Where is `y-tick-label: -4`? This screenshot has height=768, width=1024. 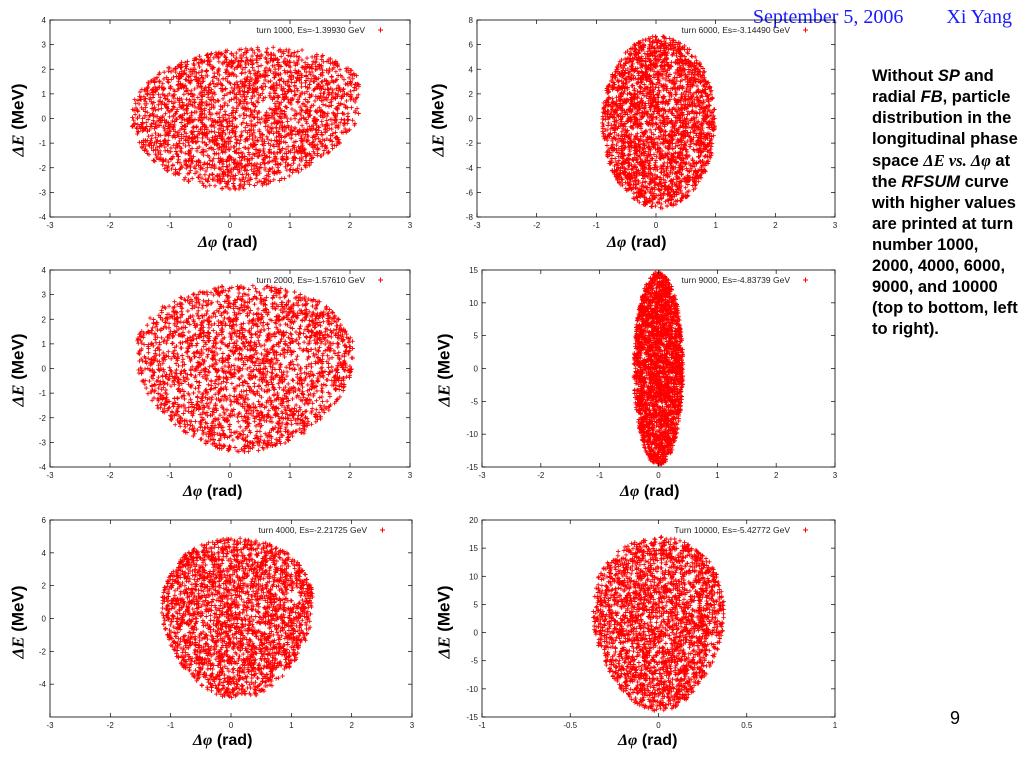
y-tick-label: -4 is located at coordinates (43, 684).